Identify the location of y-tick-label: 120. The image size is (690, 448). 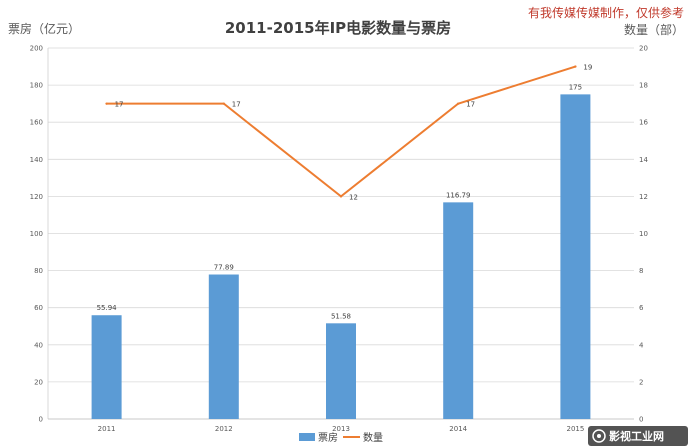
(36, 197).